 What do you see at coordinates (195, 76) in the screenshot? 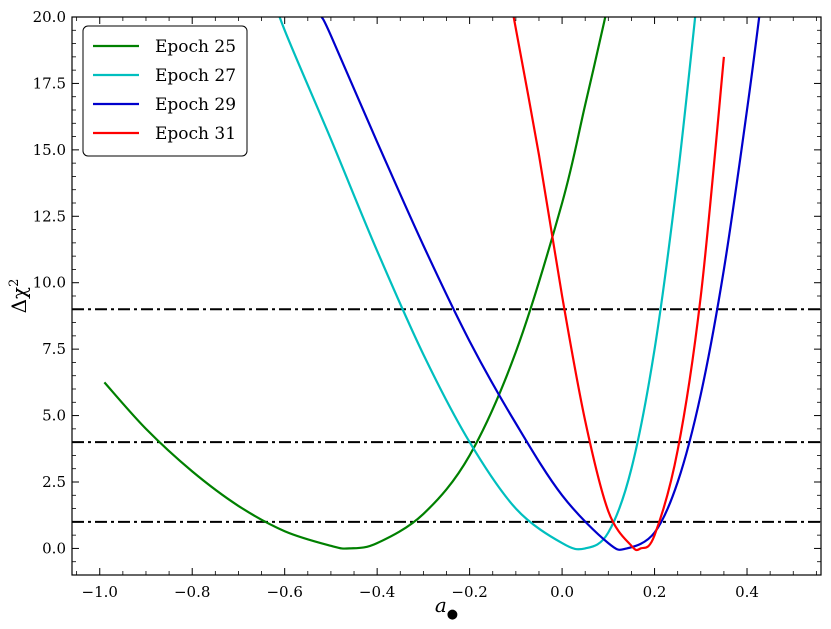
I see `legend-label: Epoch 27` at bounding box center [195, 76].